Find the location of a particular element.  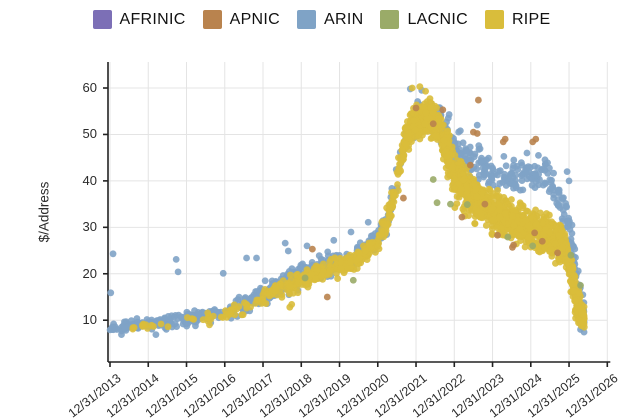

y-tick-label: 60 is located at coordinates (89, 87).